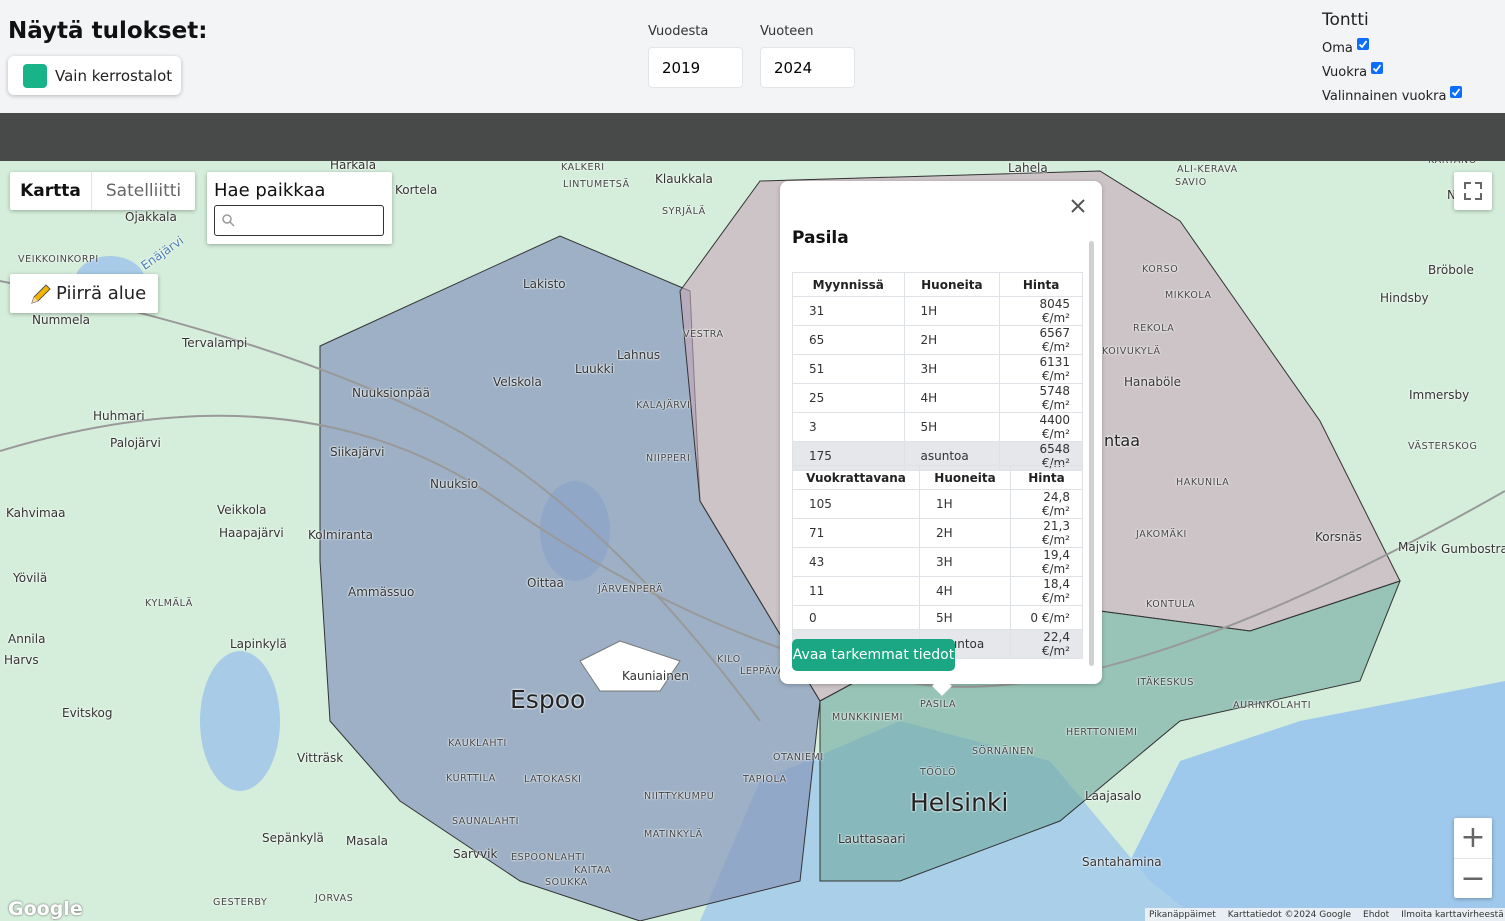  I want to click on from-label: Vuodesta, so click(678, 31).